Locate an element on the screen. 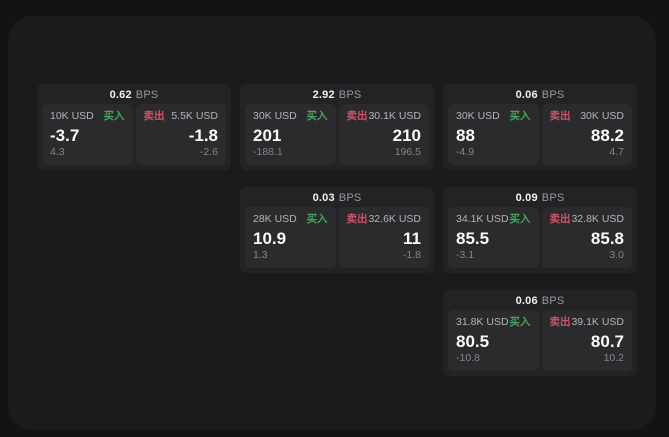 Image resolution: width=669 pixels, height=437 pixels. sell-quote-panel: 卖出 32.8K USD 85.8 3.0 is located at coordinates (586, 237).